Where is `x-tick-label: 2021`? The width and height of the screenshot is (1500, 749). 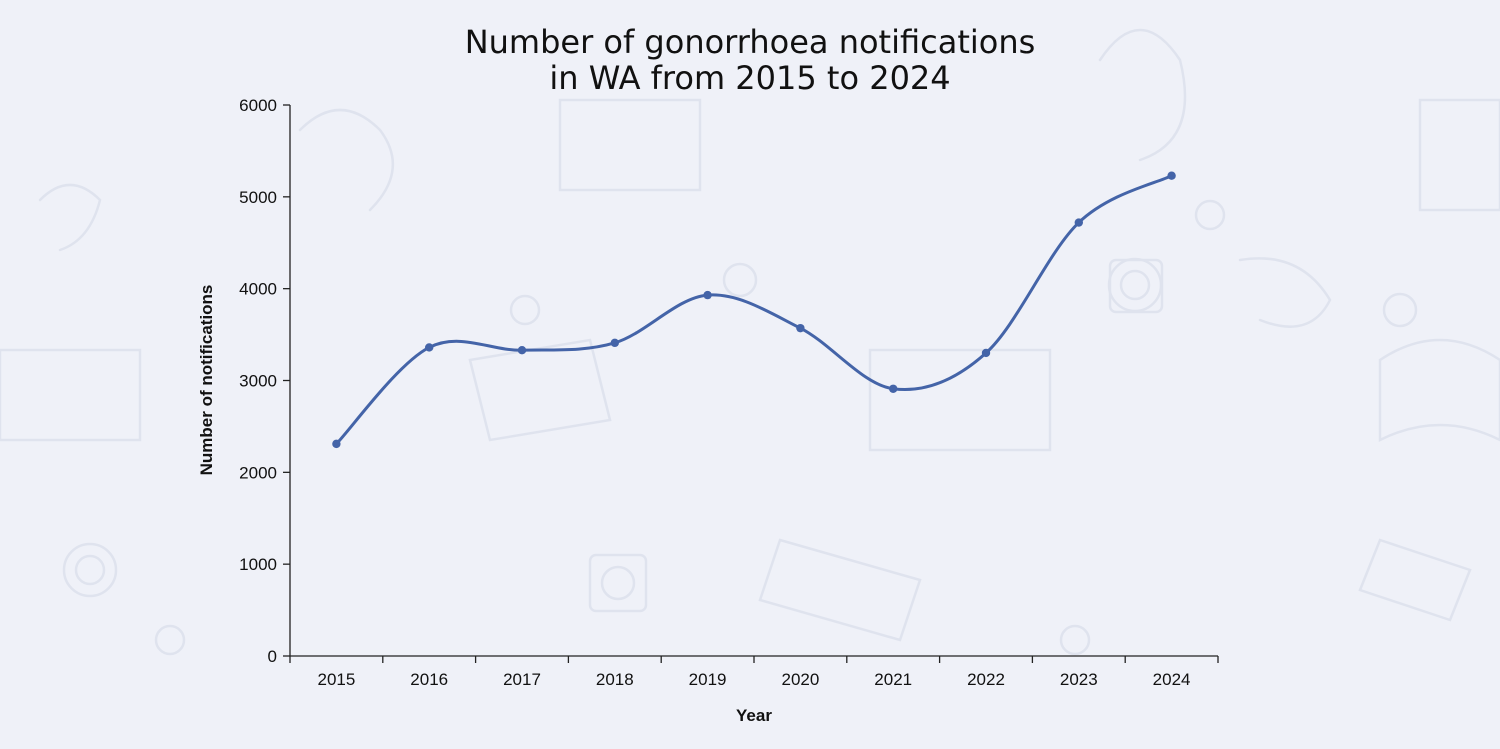
x-tick-label: 2021 is located at coordinates (893, 679).